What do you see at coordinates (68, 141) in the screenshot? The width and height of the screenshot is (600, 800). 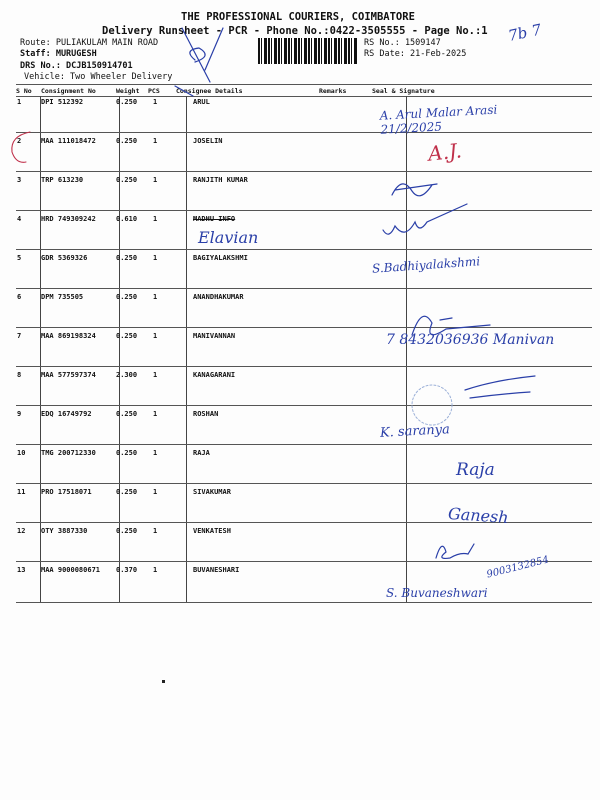 I see `row-consignment-no: MAA 111018472` at bounding box center [68, 141].